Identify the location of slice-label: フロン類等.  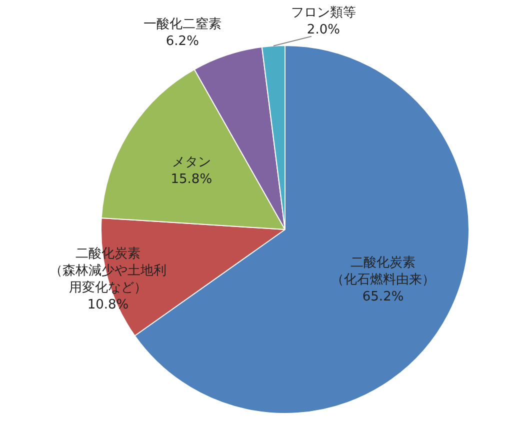
(323, 13).